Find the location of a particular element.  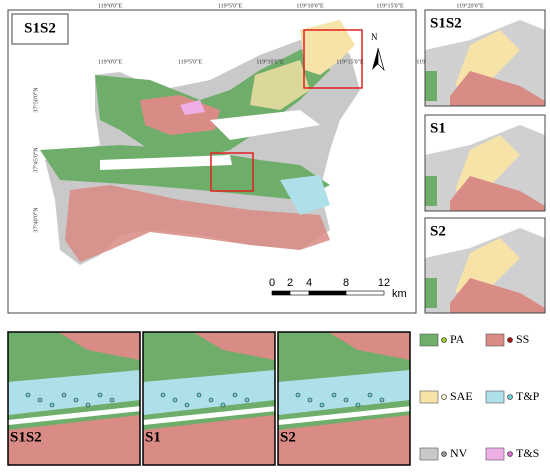

legend-label: SS is located at coordinates (522, 339).